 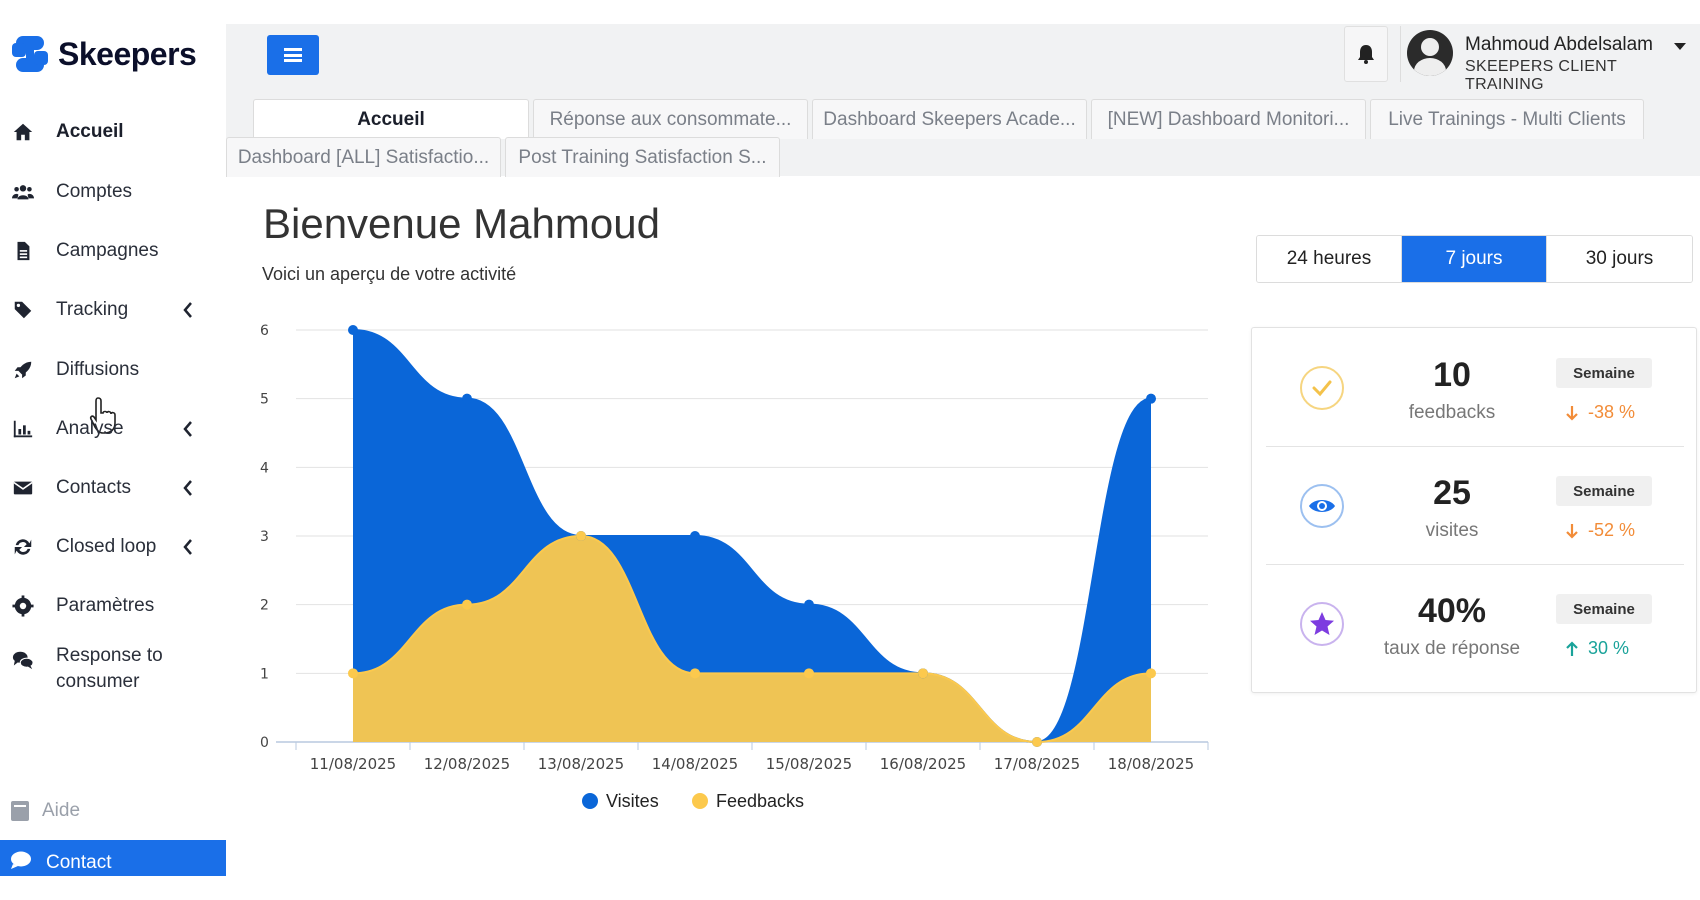 What do you see at coordinates (1619, 259) in the screenshot?
I see `range-30d-button: 30 jours` at bounding box center [1619, 259].